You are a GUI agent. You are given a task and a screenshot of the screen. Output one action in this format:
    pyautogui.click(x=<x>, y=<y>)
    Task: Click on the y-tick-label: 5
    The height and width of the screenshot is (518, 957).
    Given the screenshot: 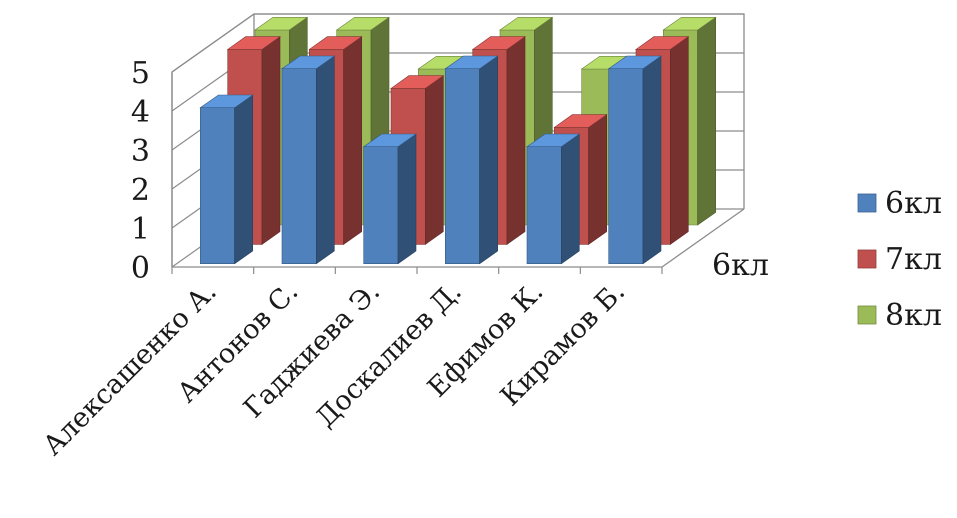 What is the action you would take?
    pyautogui.click(x=140, y=73)
    